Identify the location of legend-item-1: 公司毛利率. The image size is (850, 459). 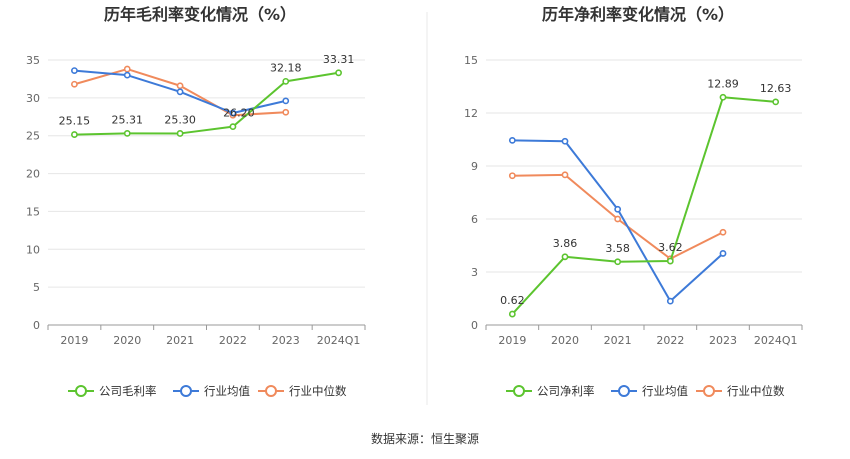
(112, 391).